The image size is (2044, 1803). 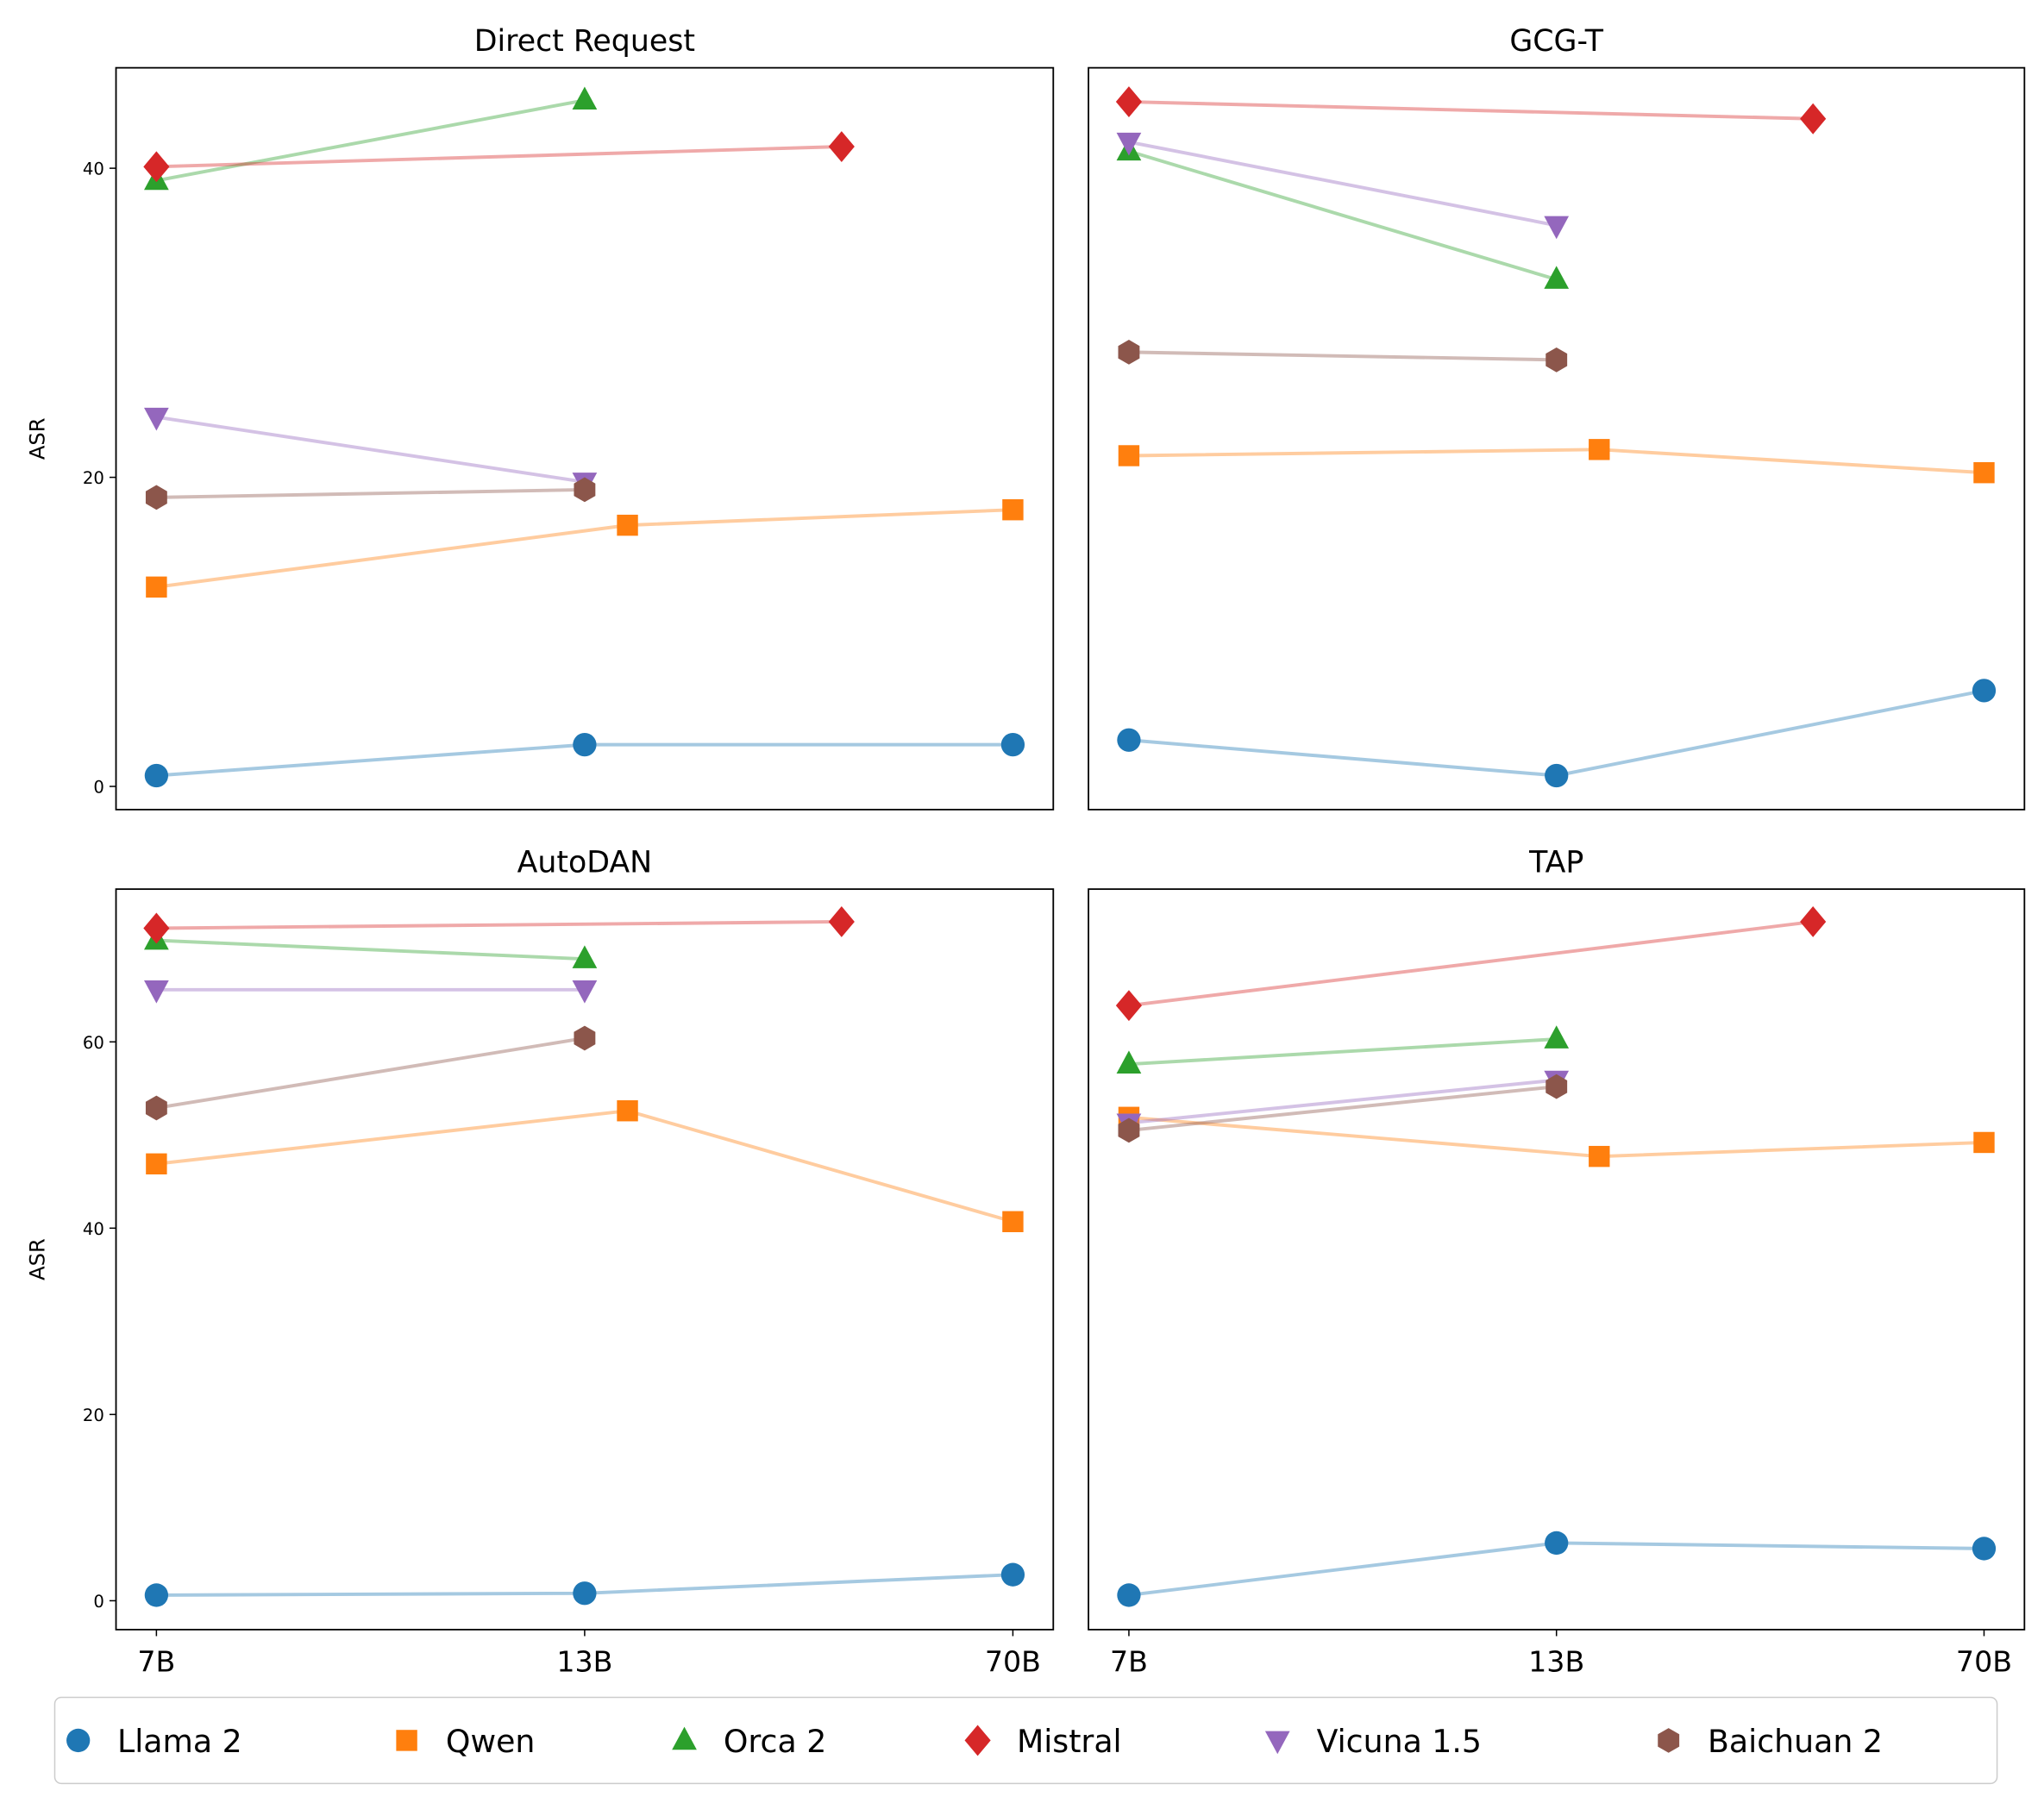 I want to click on panel-title: TAP, so click(x=1555, y=863).